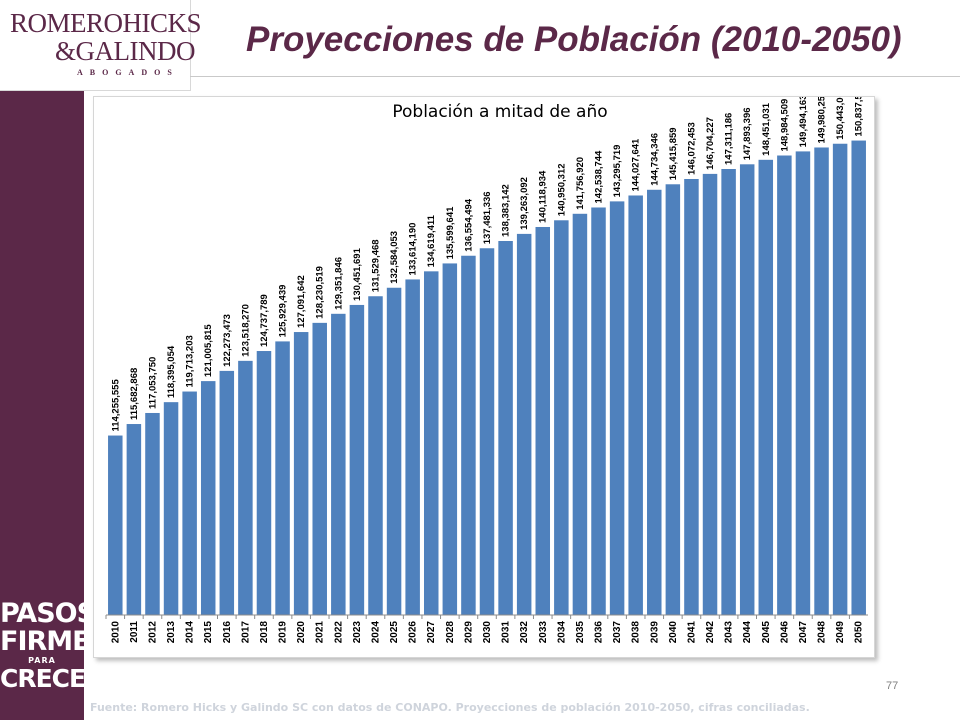 The image size is (960, 720). I want to click on value-label-2039: 144,734,346, so click(654, 159).